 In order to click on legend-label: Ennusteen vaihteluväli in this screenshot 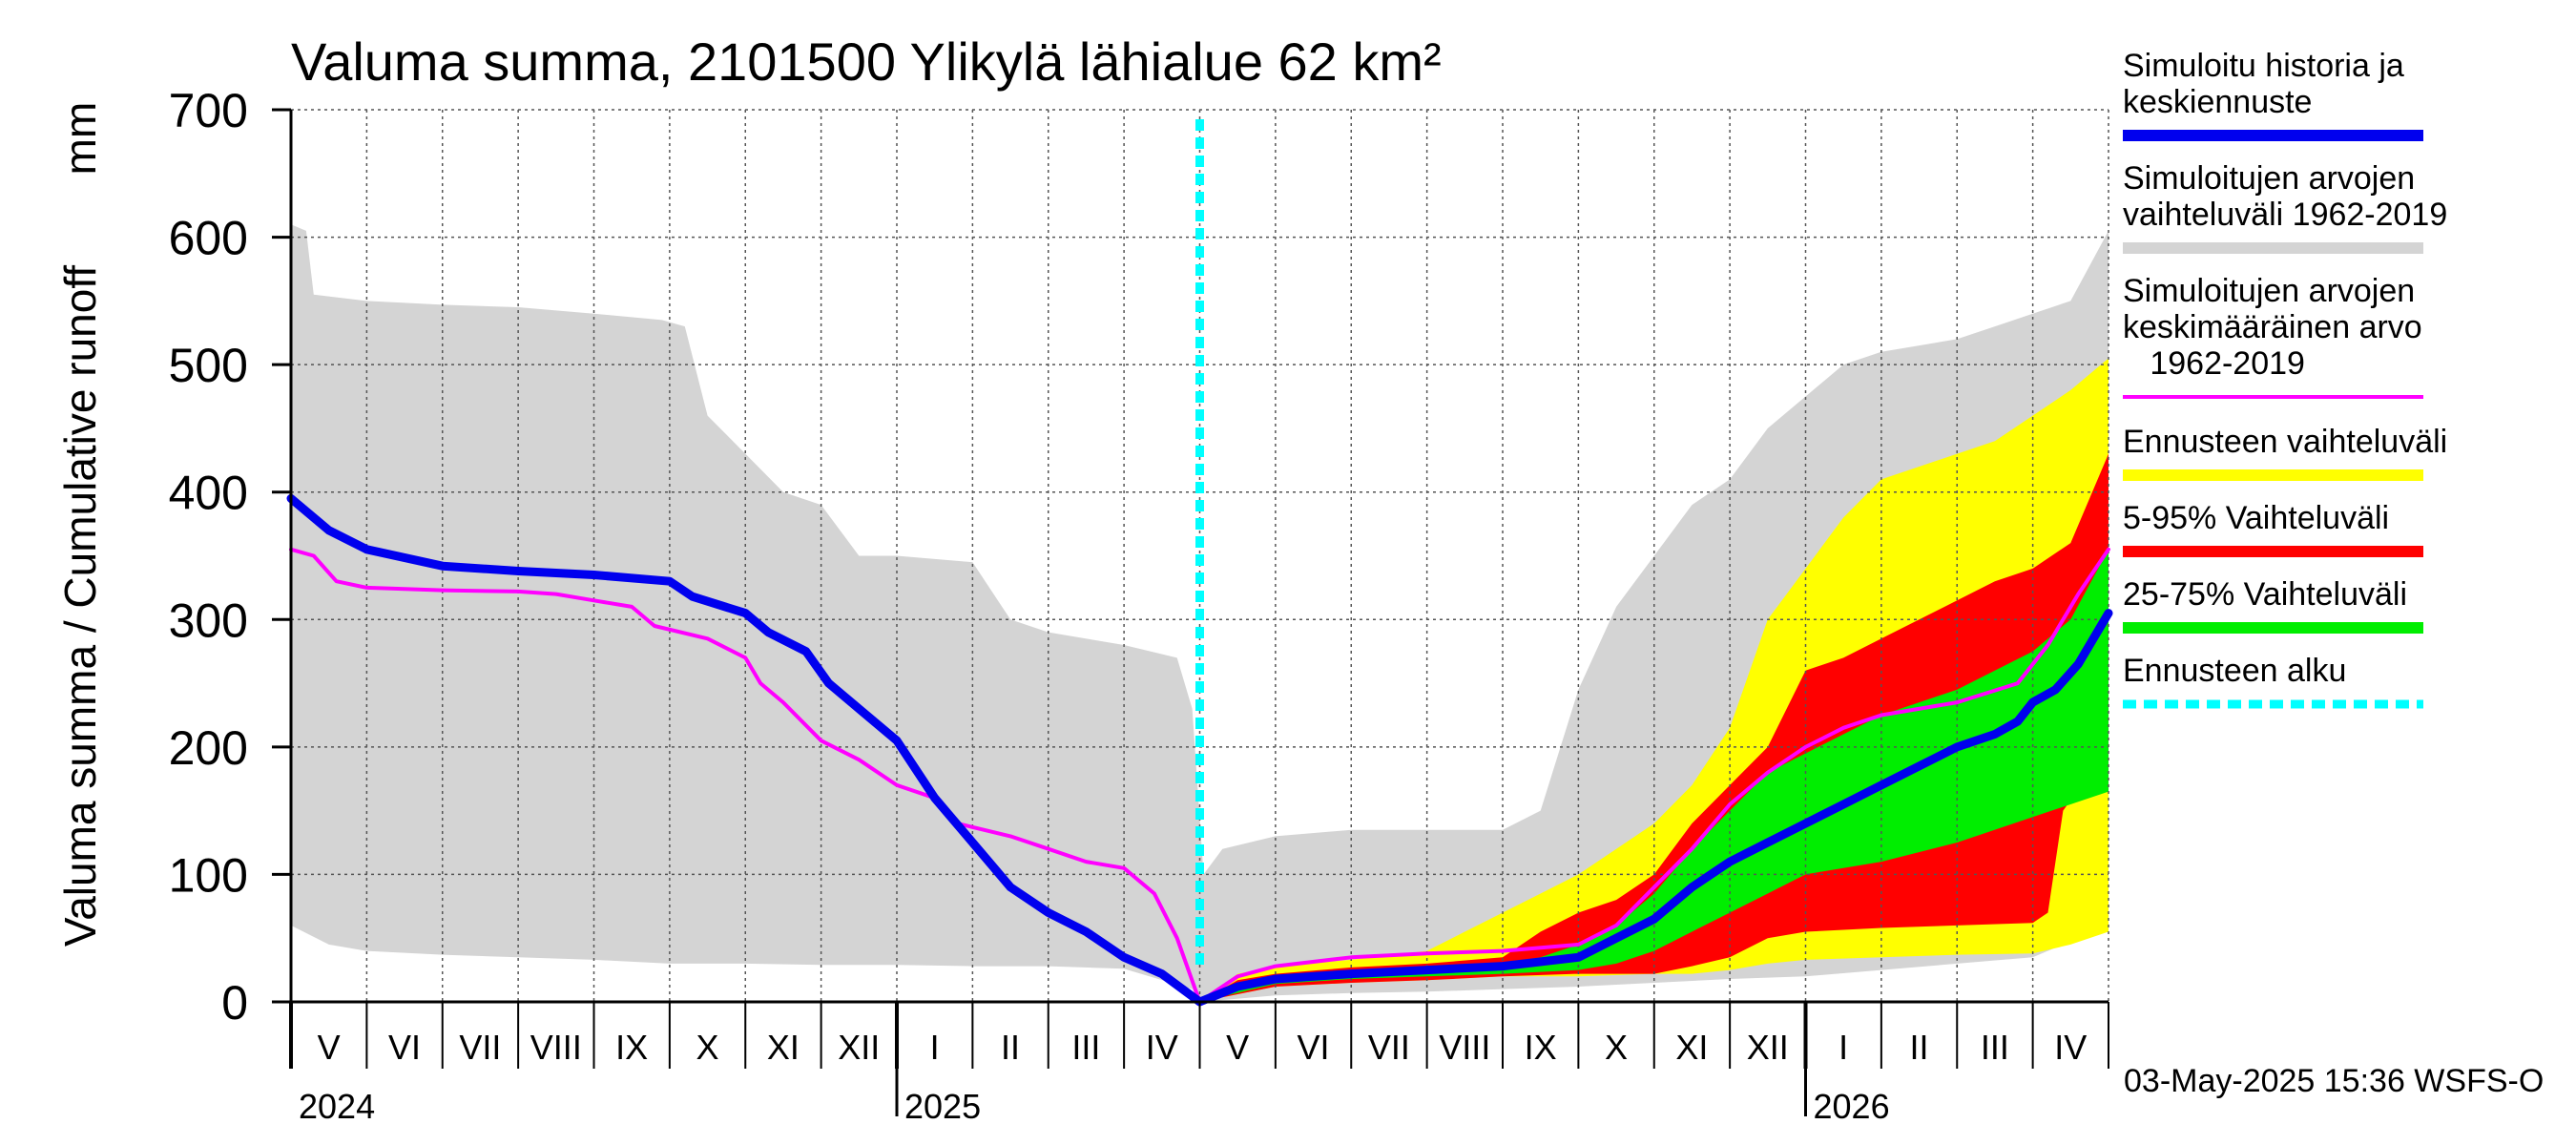, I will do `click(2285, 442)`.